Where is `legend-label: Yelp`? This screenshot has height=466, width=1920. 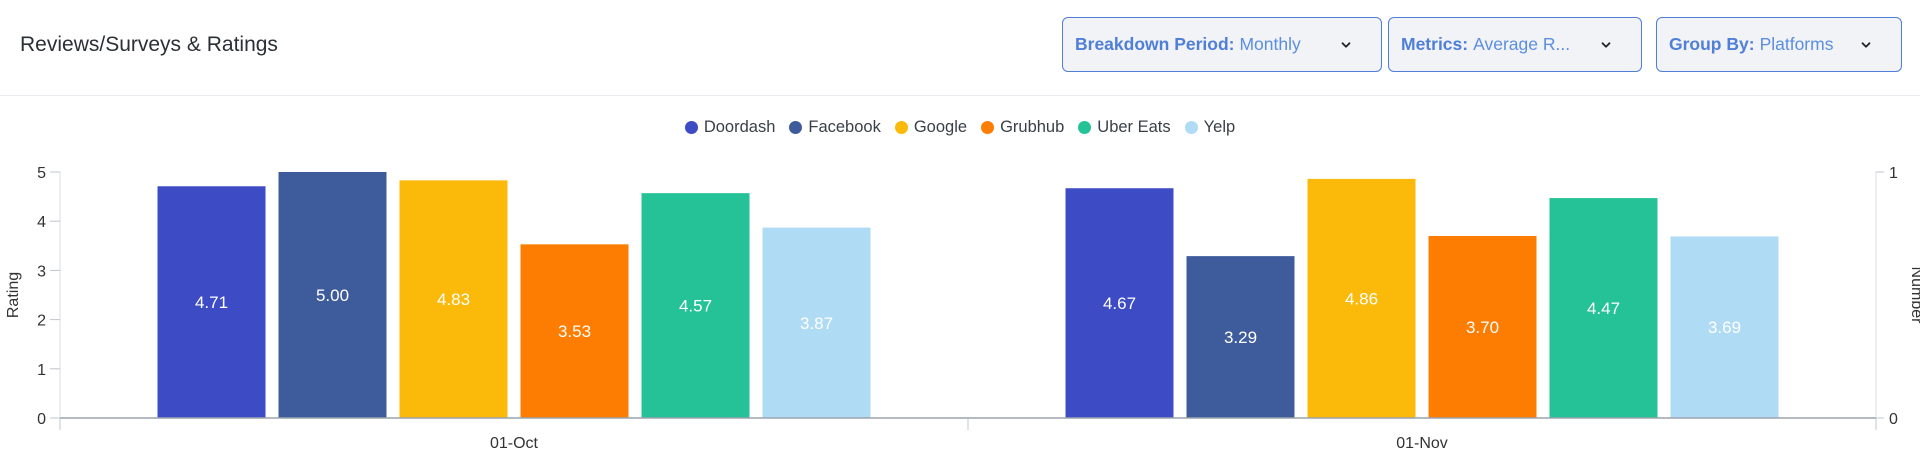
legend-label: Yelp is located at coordinates (1219, 127).